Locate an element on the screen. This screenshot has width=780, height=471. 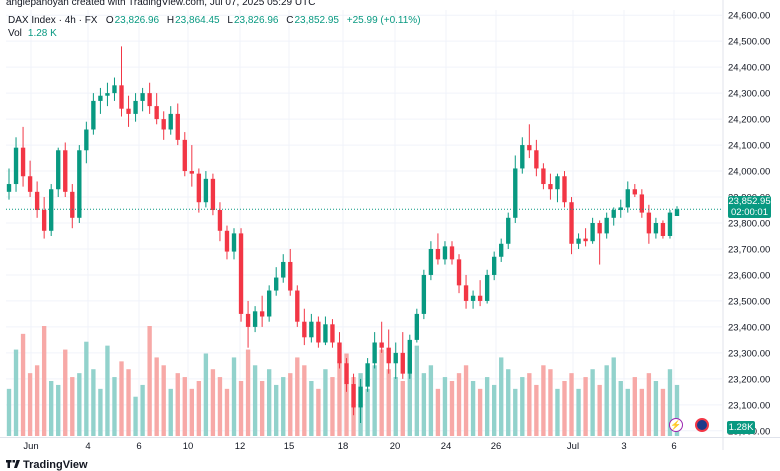
economic-event-icon is located at coordinates (702, 425).